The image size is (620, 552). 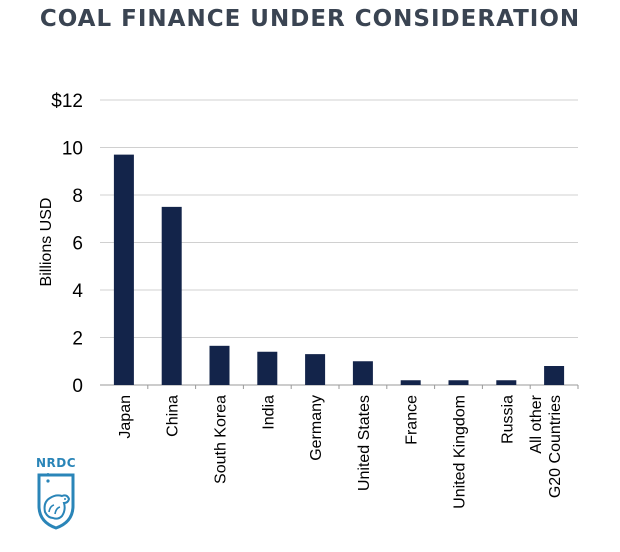 What do you see at coordinates (412, 420) in the screenshot?
I see `x-tick-label: France` at bounding box center [412, 420].